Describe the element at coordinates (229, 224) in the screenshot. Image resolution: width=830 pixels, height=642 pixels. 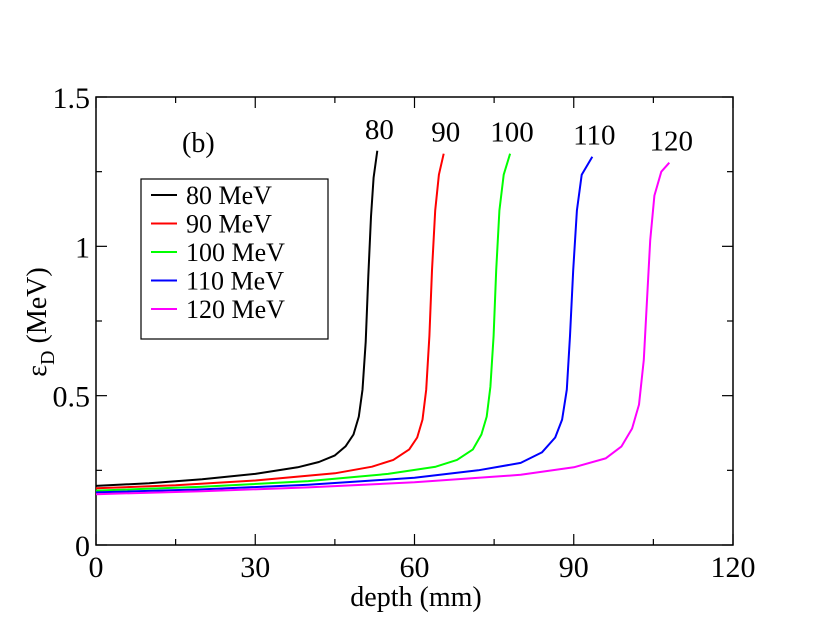
I see `legend-label: 90 MeV` at that location.